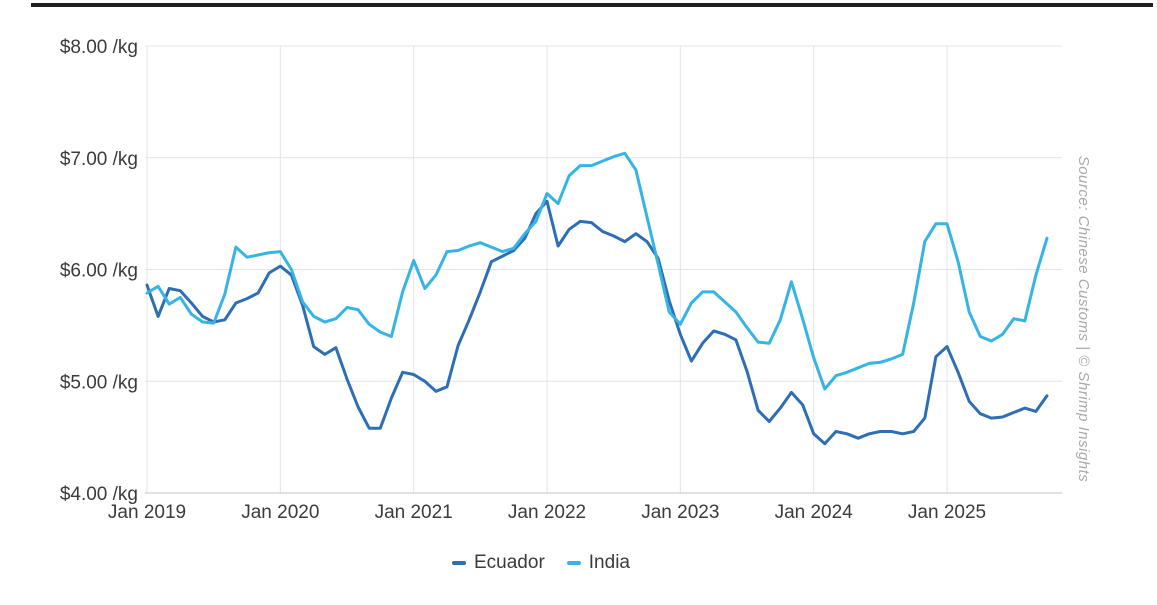  I want to click on svg-text: $8.00 /kg, so click(99, 47).